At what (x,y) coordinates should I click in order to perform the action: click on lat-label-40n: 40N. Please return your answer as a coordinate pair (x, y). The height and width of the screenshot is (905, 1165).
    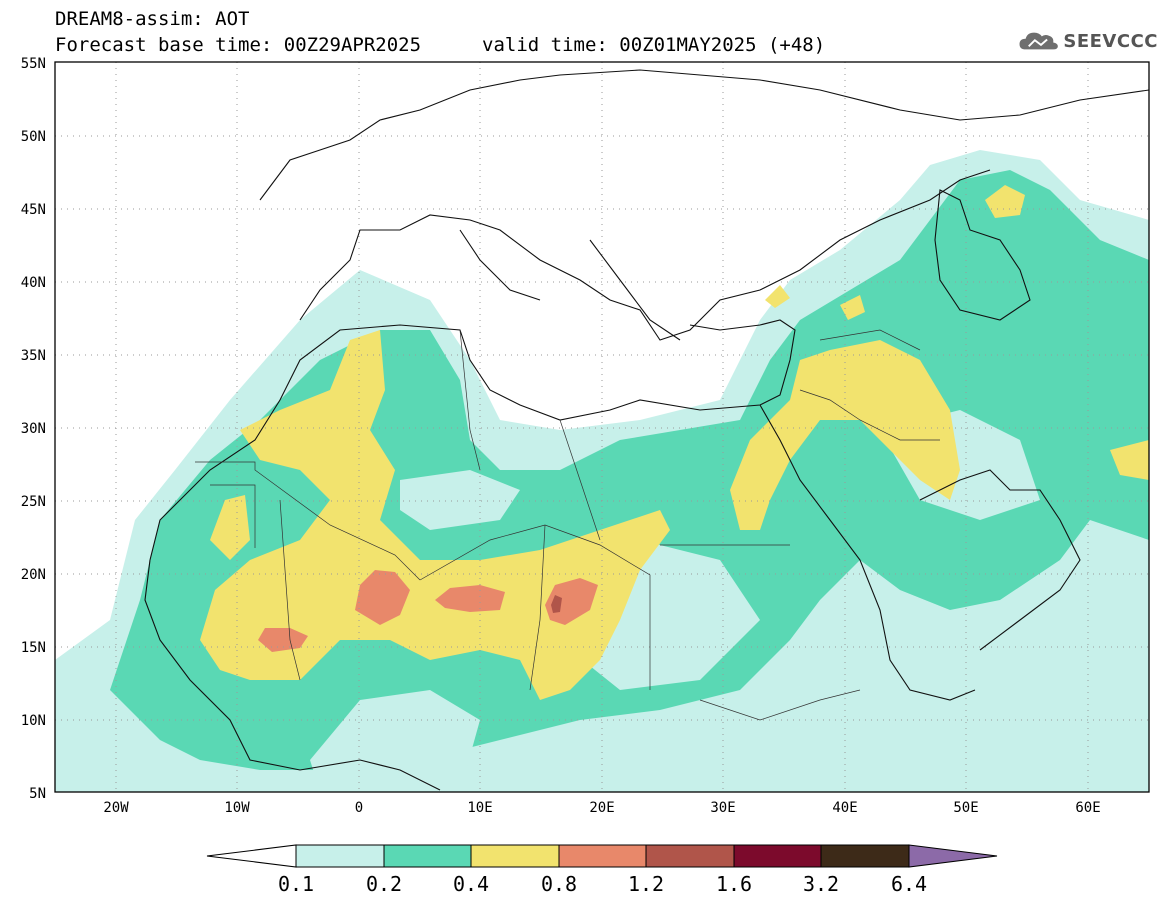
    Looking at the image, I should click on (33, 283).